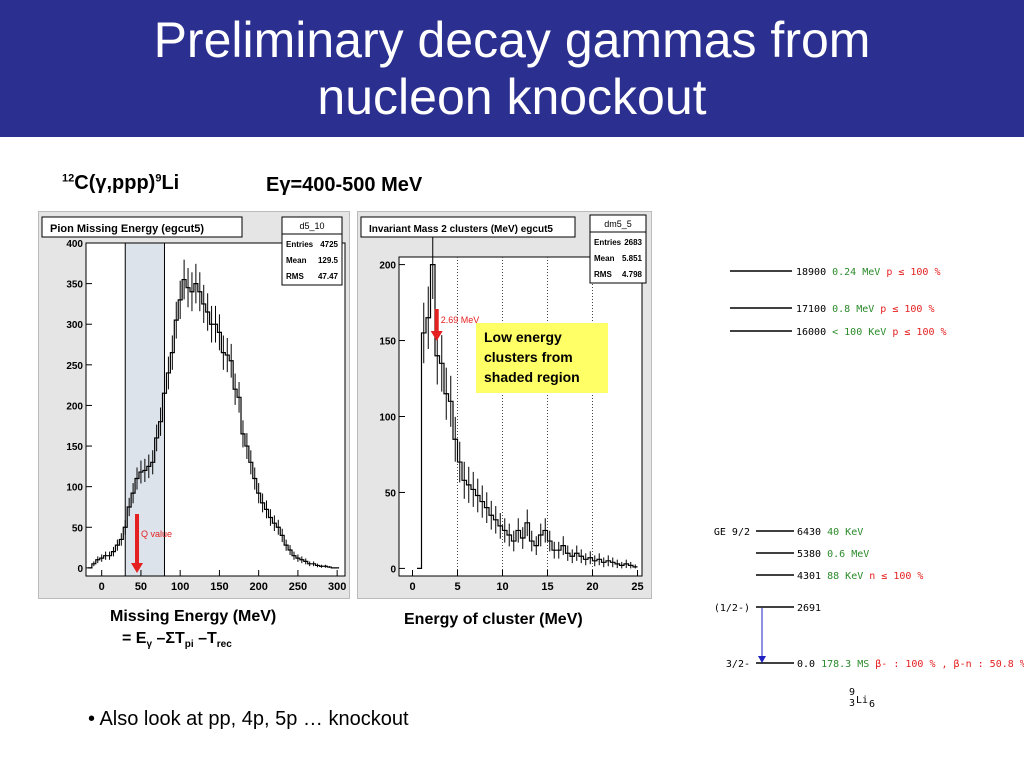 The height and width of the screenshot is (768, 1024). Describe the element at coordinates (74, 366) in the screenshot. I see `y-tick-label: 250` at that location.